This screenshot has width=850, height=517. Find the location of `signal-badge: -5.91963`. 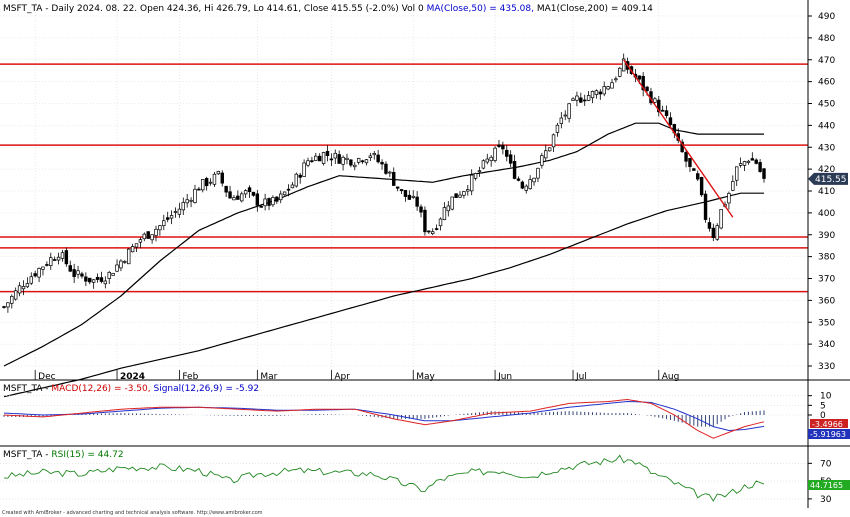

signal-badge: -5.91963 is located at coordinates (829, 434).